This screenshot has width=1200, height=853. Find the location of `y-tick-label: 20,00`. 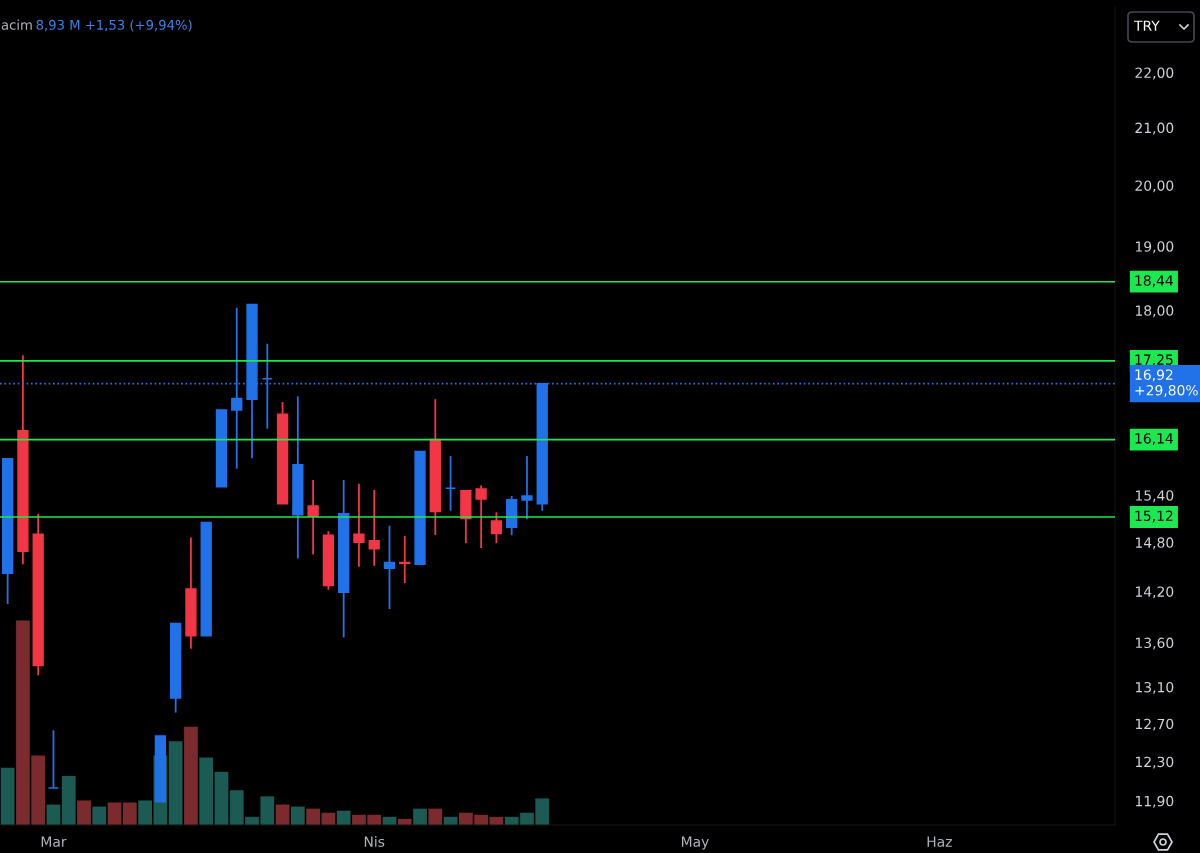

y-tick-label: 20,00 is located at coordinates (1154, 186).